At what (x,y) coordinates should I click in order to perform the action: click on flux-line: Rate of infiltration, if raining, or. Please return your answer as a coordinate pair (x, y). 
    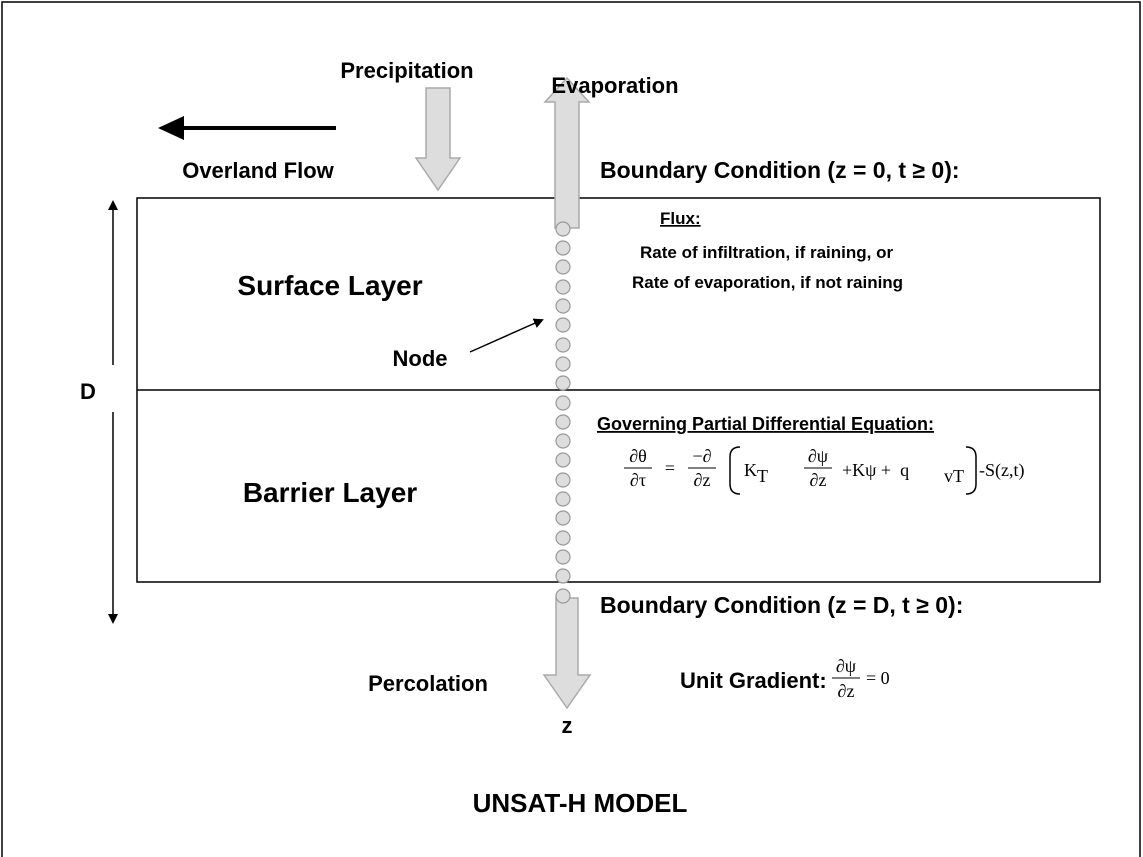
    Looking at the image, I should click on (766, 252).